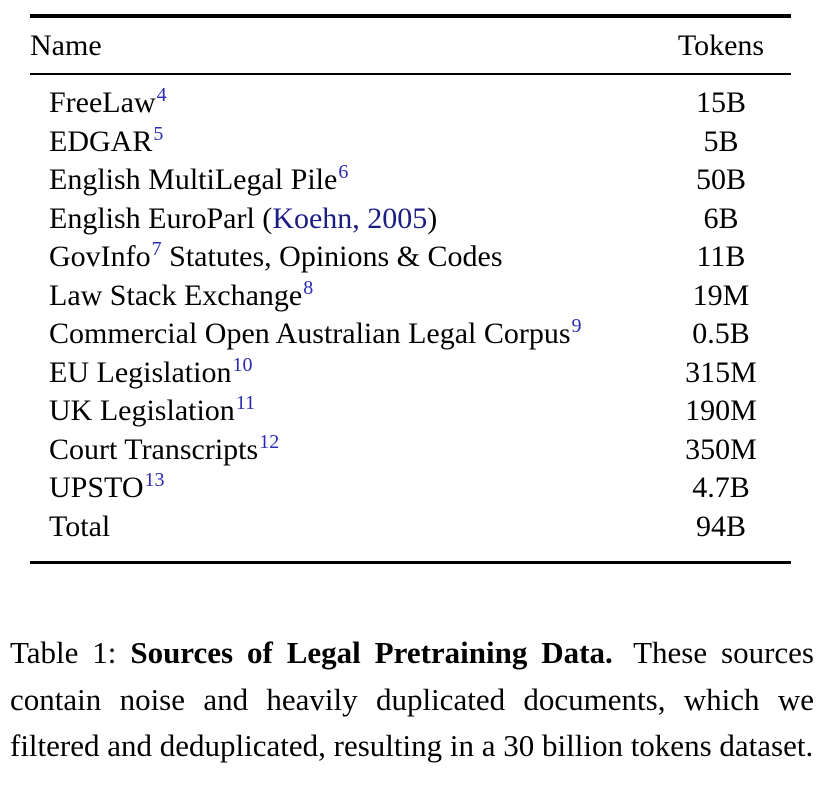 Image resolution: width=825 pixels, height=798 pixels. Describe the element at coordinates (340, 45) in the screenshot. I see `column-header-name: Name` at that location.